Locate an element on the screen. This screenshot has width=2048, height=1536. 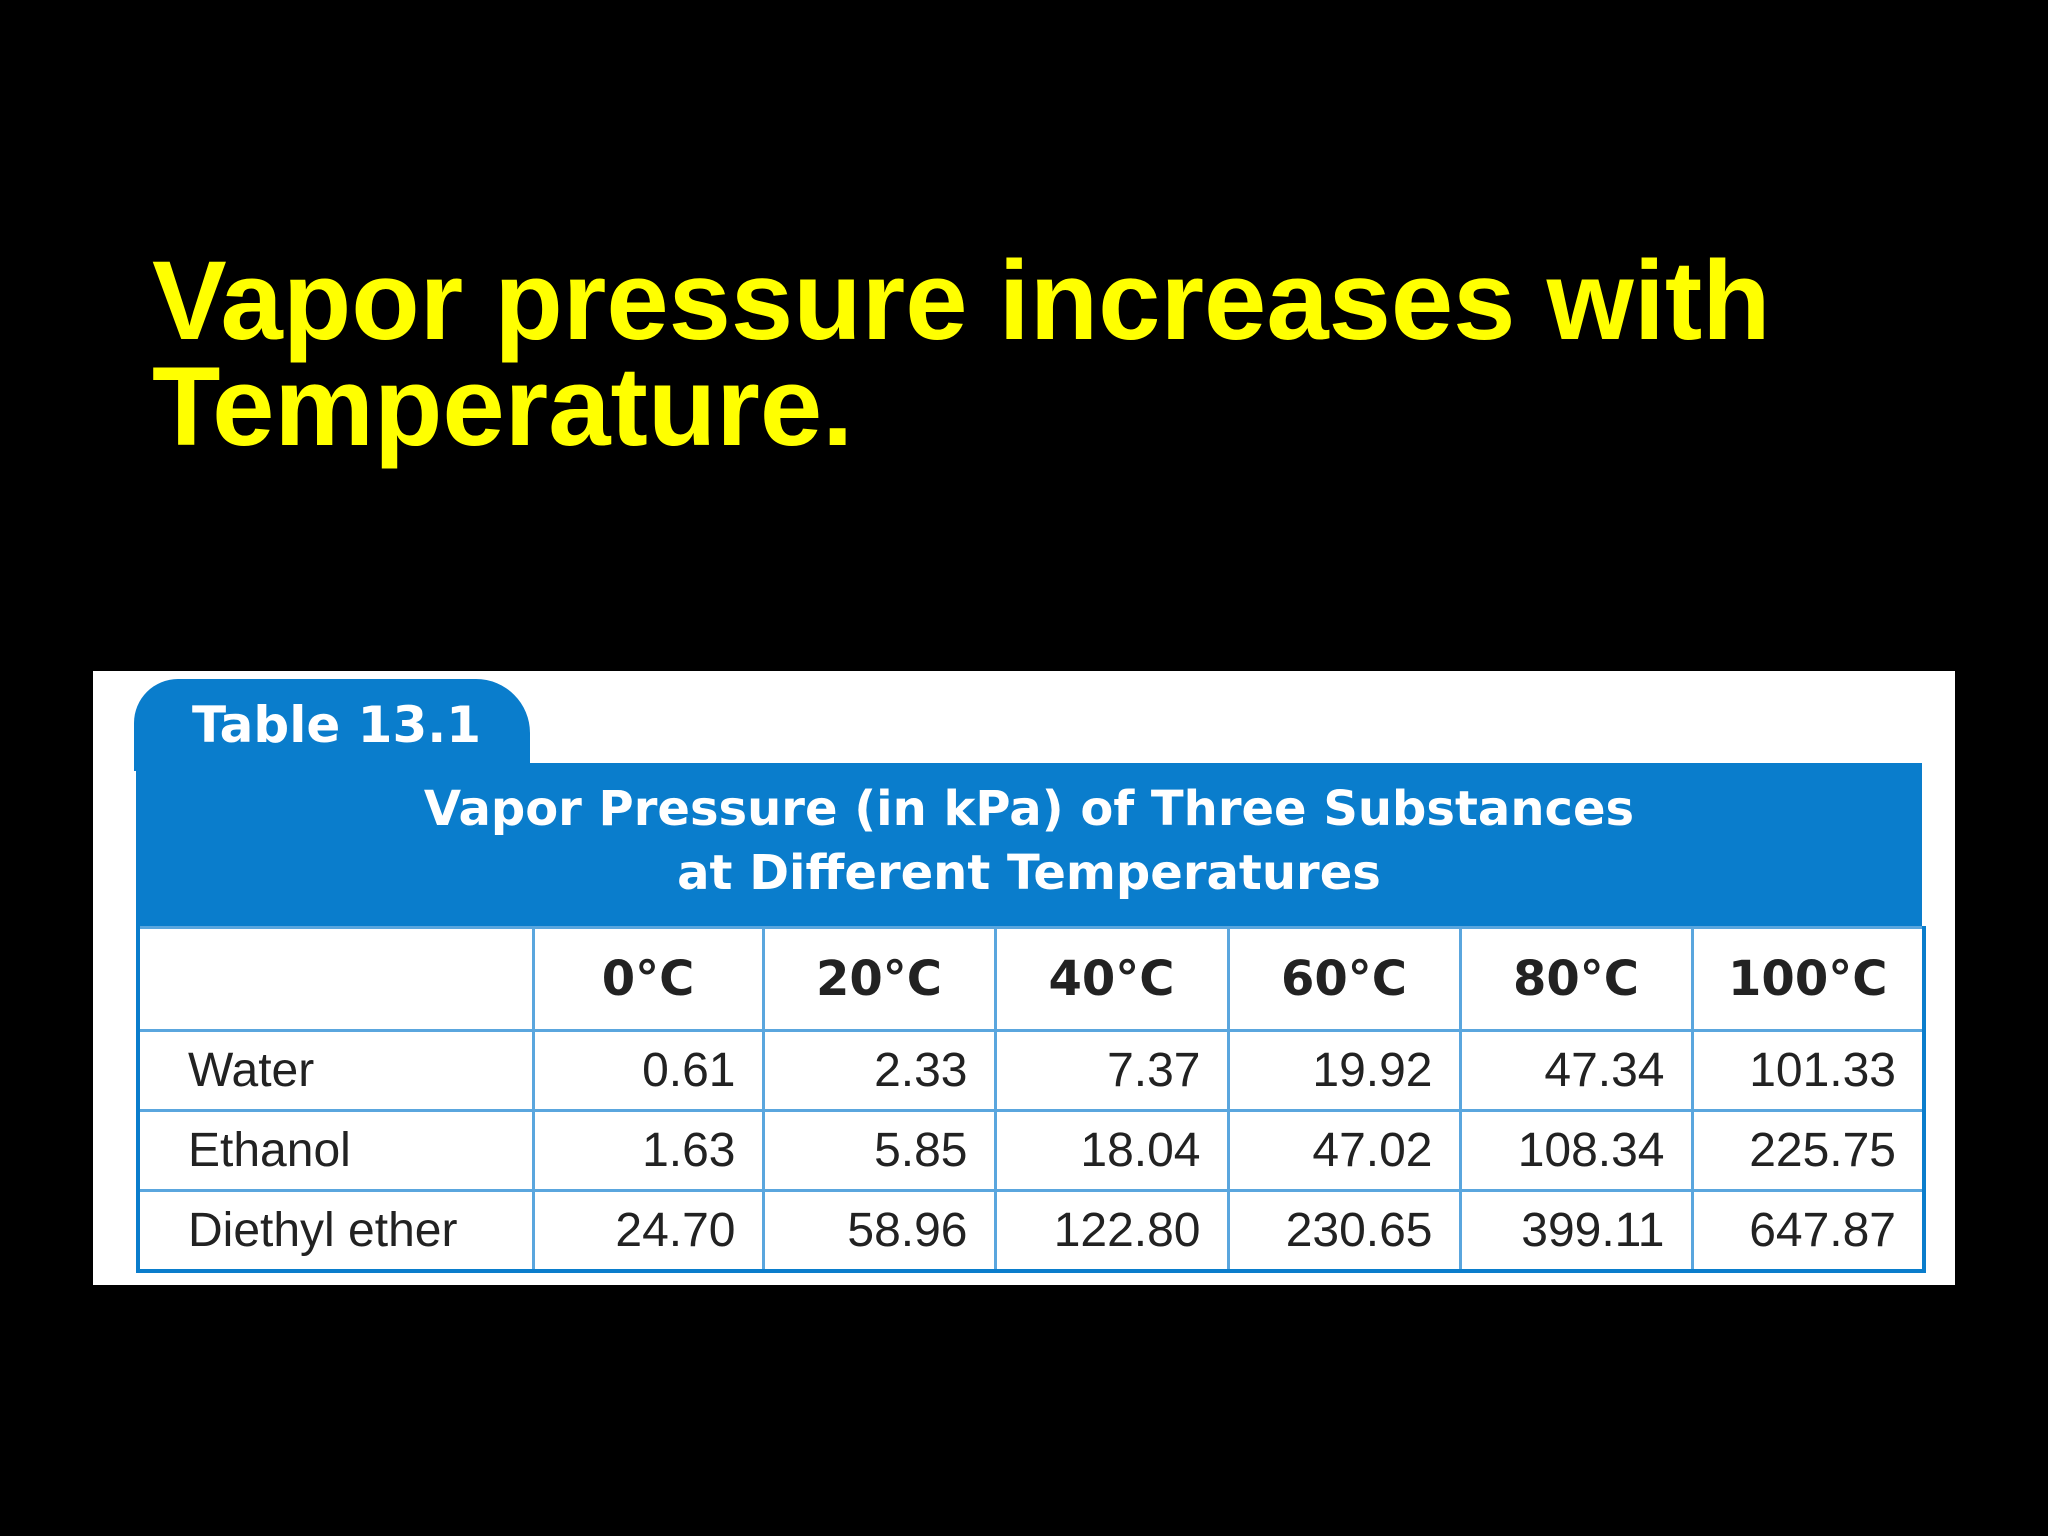
table-cell: 101.33 is located at coordinates (1808, 1070).